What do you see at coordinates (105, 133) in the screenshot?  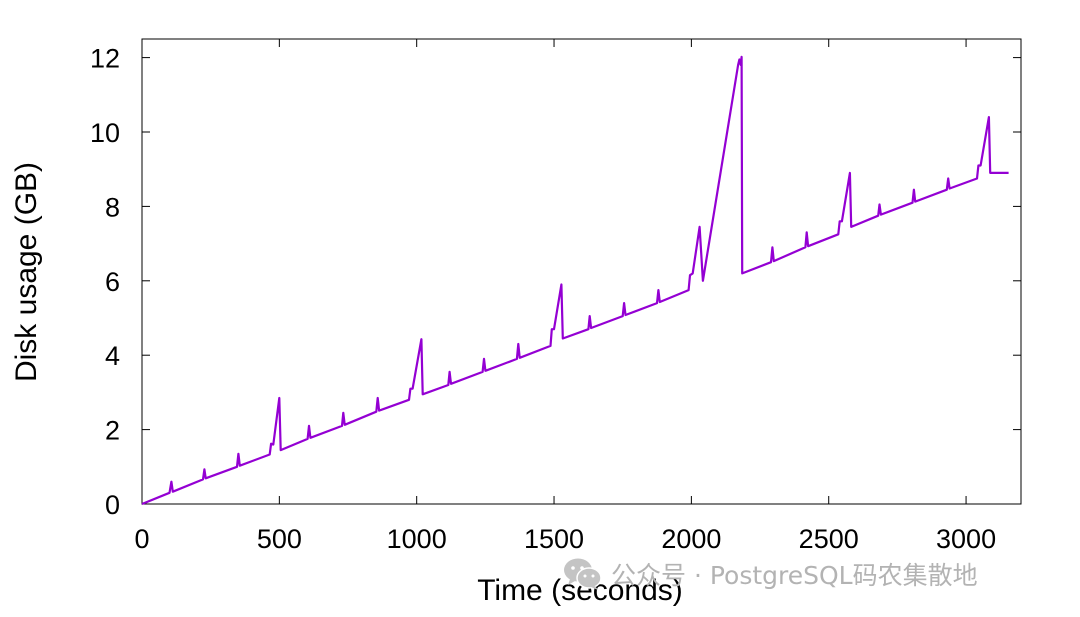 I see `y-tick-label: 10` at bounding box center [105, 133].